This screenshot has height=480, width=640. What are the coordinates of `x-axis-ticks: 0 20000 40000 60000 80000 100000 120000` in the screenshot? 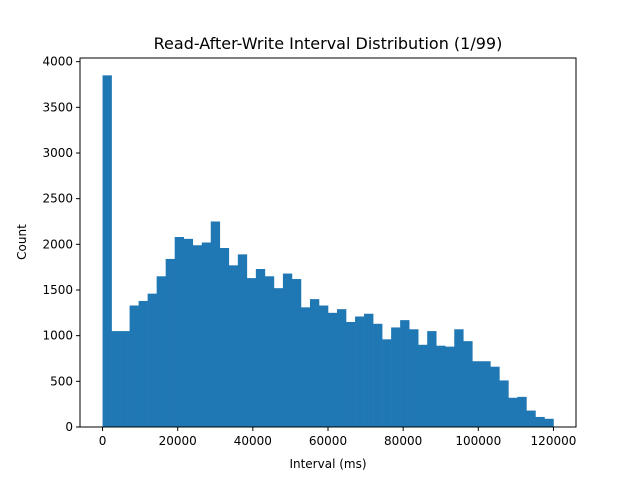 It's located at (338, 437).